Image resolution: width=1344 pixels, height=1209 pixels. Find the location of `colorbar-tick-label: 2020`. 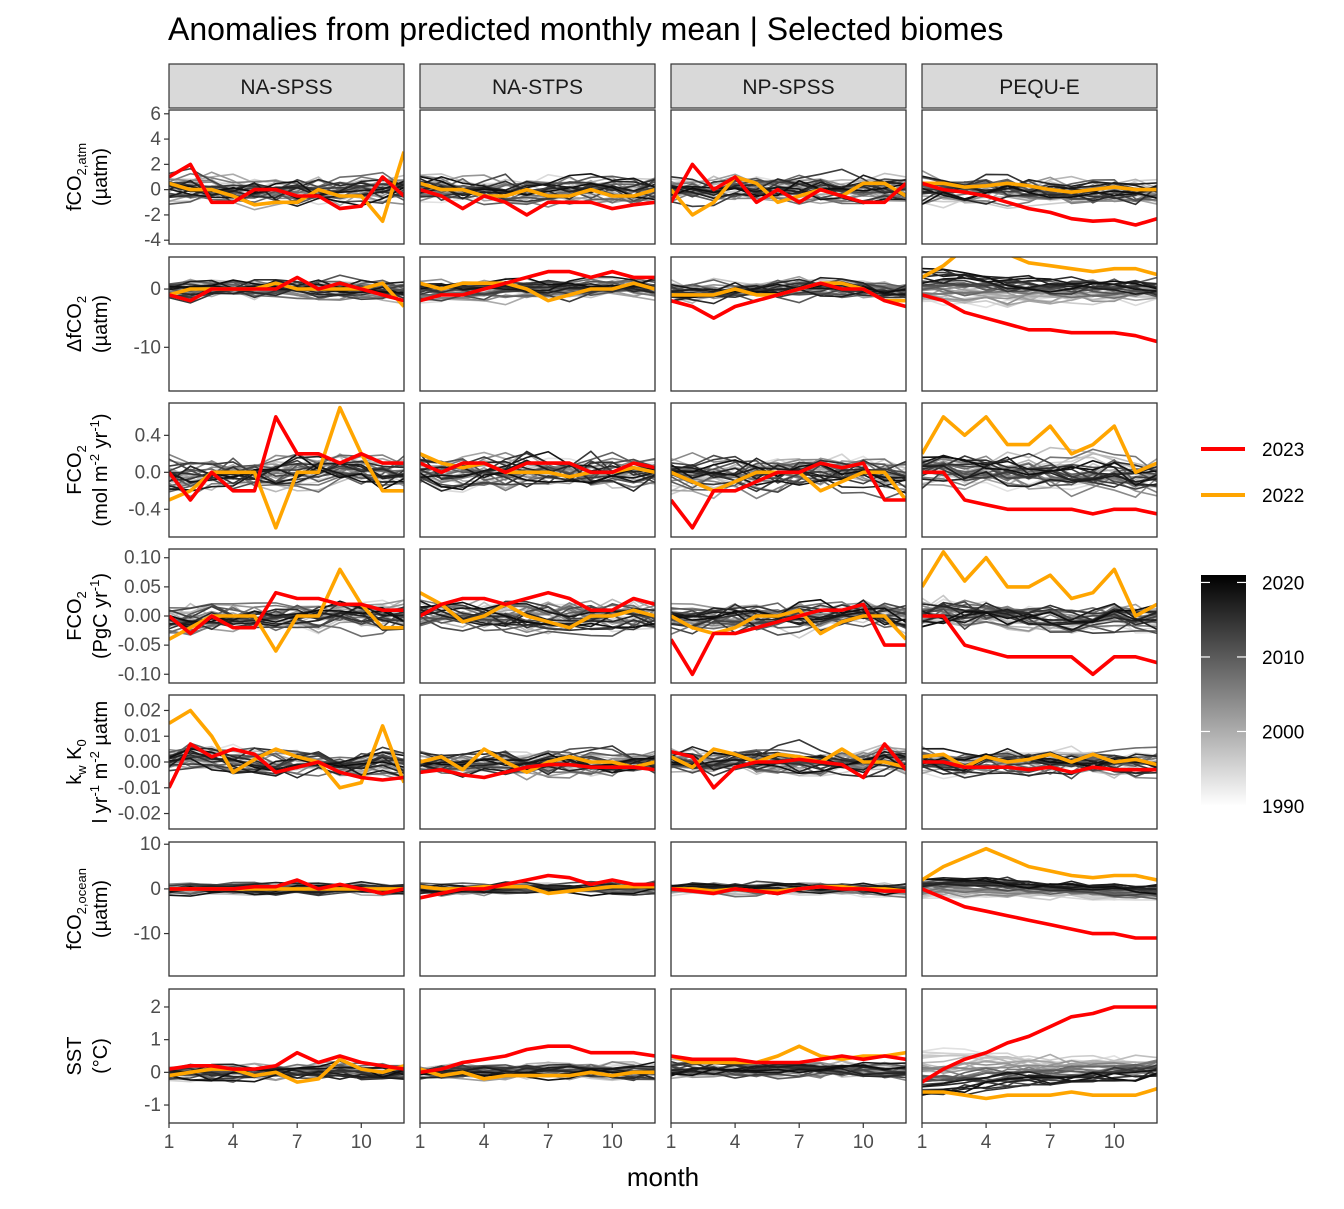

colorbar-tick-label: 2020 is located at coordinates (1283, 583).